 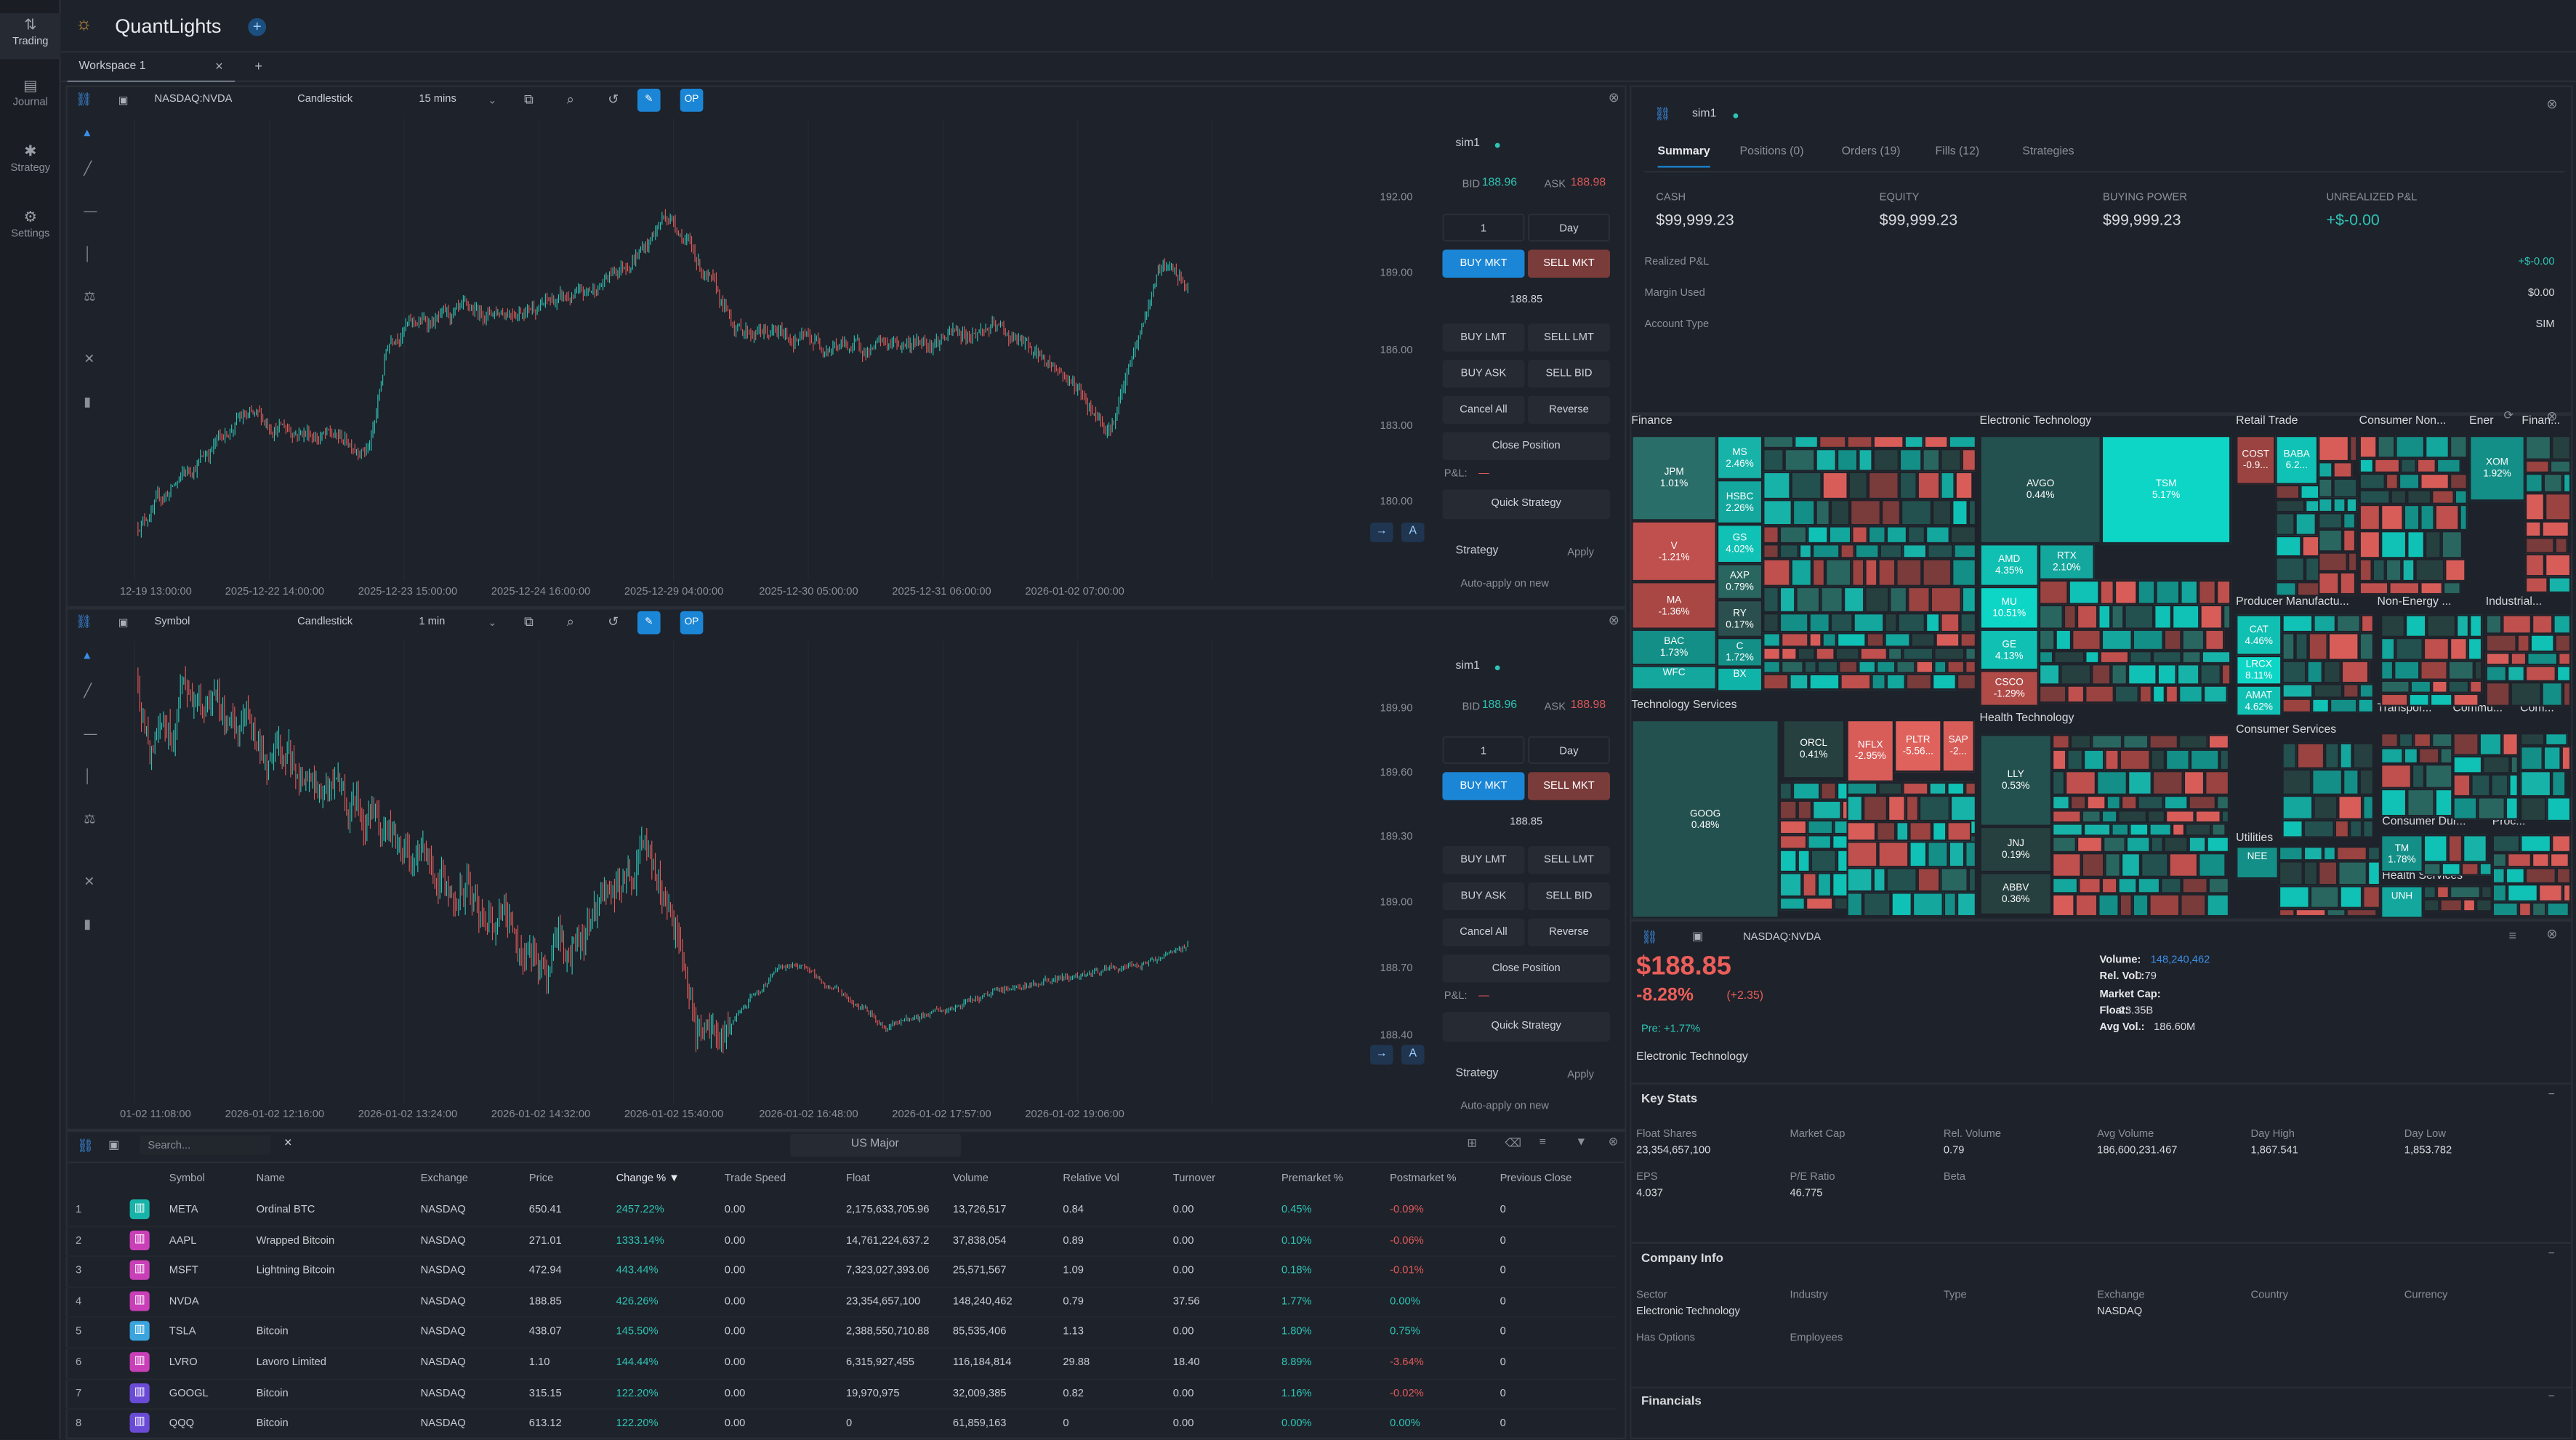 What do you see at coordinates (1483, 337) in the screenshot?
I see `buy-limit-button: BUY LMT` at bounding box center [1483, 337].